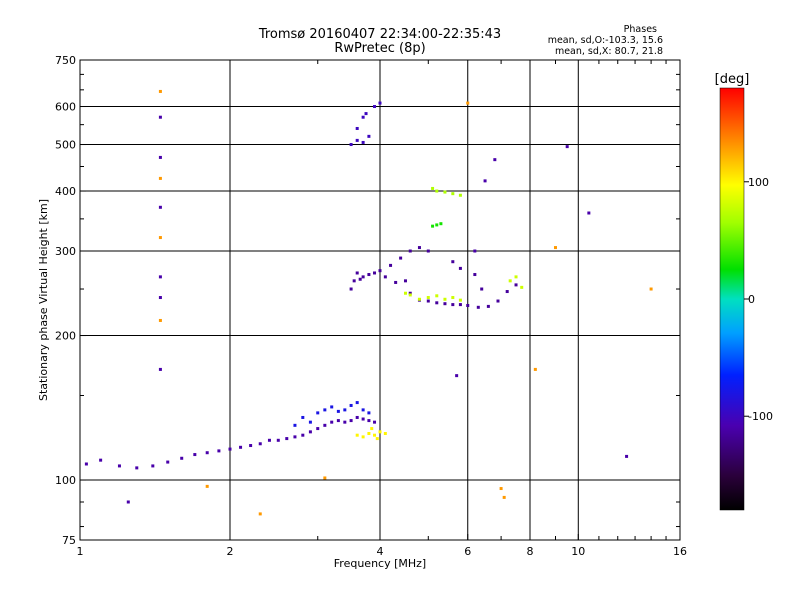  I want to click on colorbar-ticks: 100 0 -100, so click(758, 299).